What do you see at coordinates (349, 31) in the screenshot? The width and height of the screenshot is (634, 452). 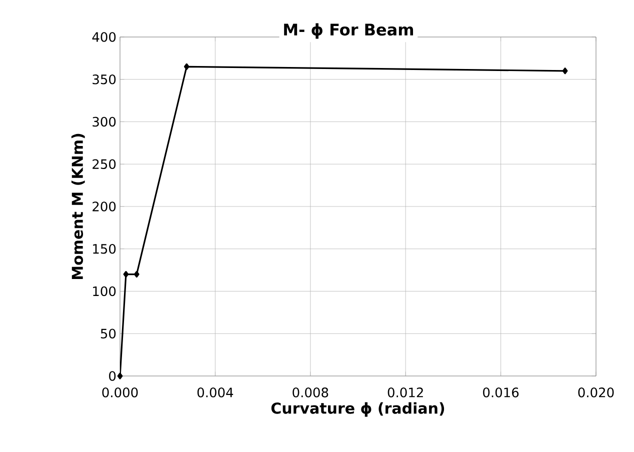 I see `chart-title: M- ϕ For Beam` at bounding box center [349, 31].